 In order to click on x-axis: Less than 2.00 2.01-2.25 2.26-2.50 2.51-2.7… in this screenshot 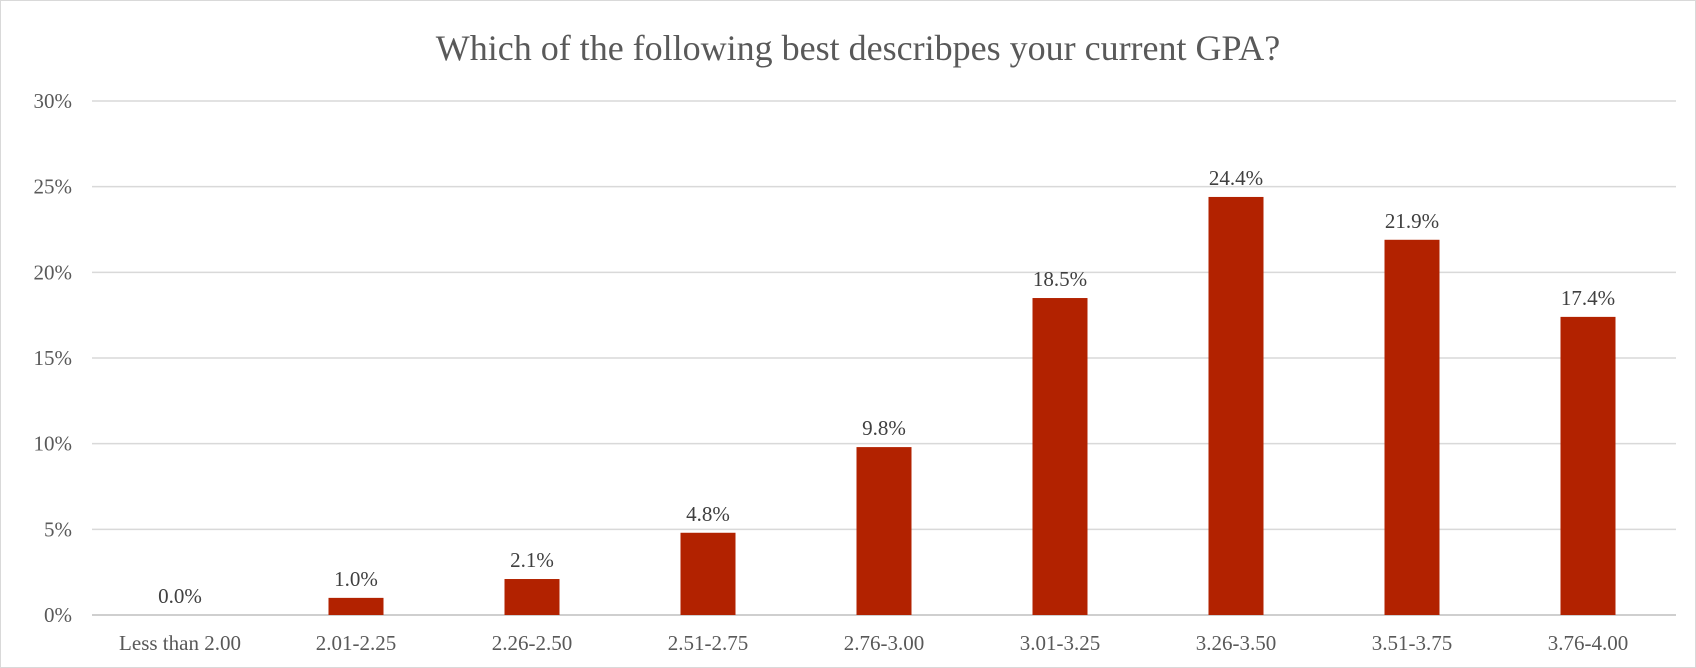, I will do `click(873, 643)`.